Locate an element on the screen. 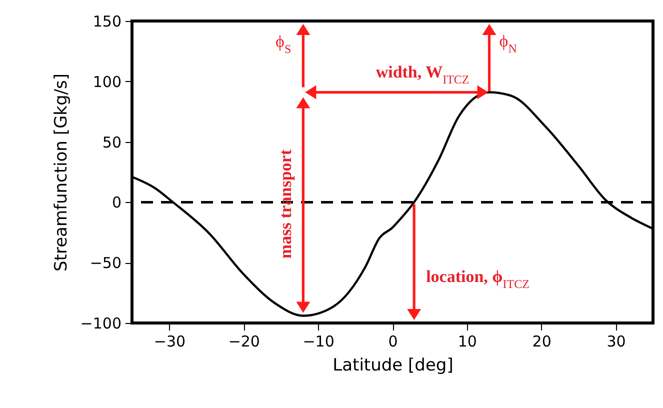 Image resolution: width=663 pixels, height=408 pixels. annotation: location, ϕ$_{ITCZ}$ is located at coordinates (478, 278).